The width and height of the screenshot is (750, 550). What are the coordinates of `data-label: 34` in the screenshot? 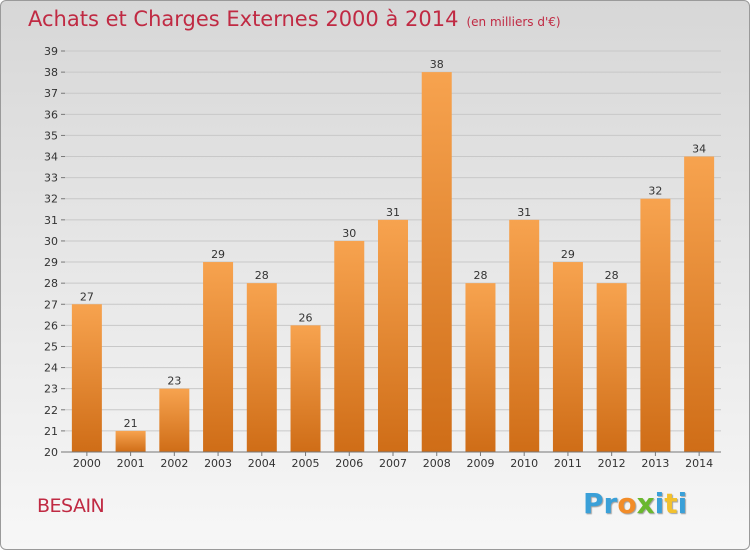 It's located at (699, 149).